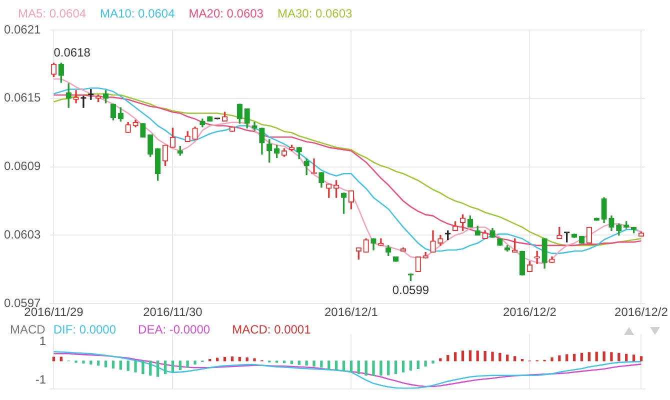 This screenshot has height=400, width=670. I want to click on y-tick-label: 0.0609, so click(23, 166).